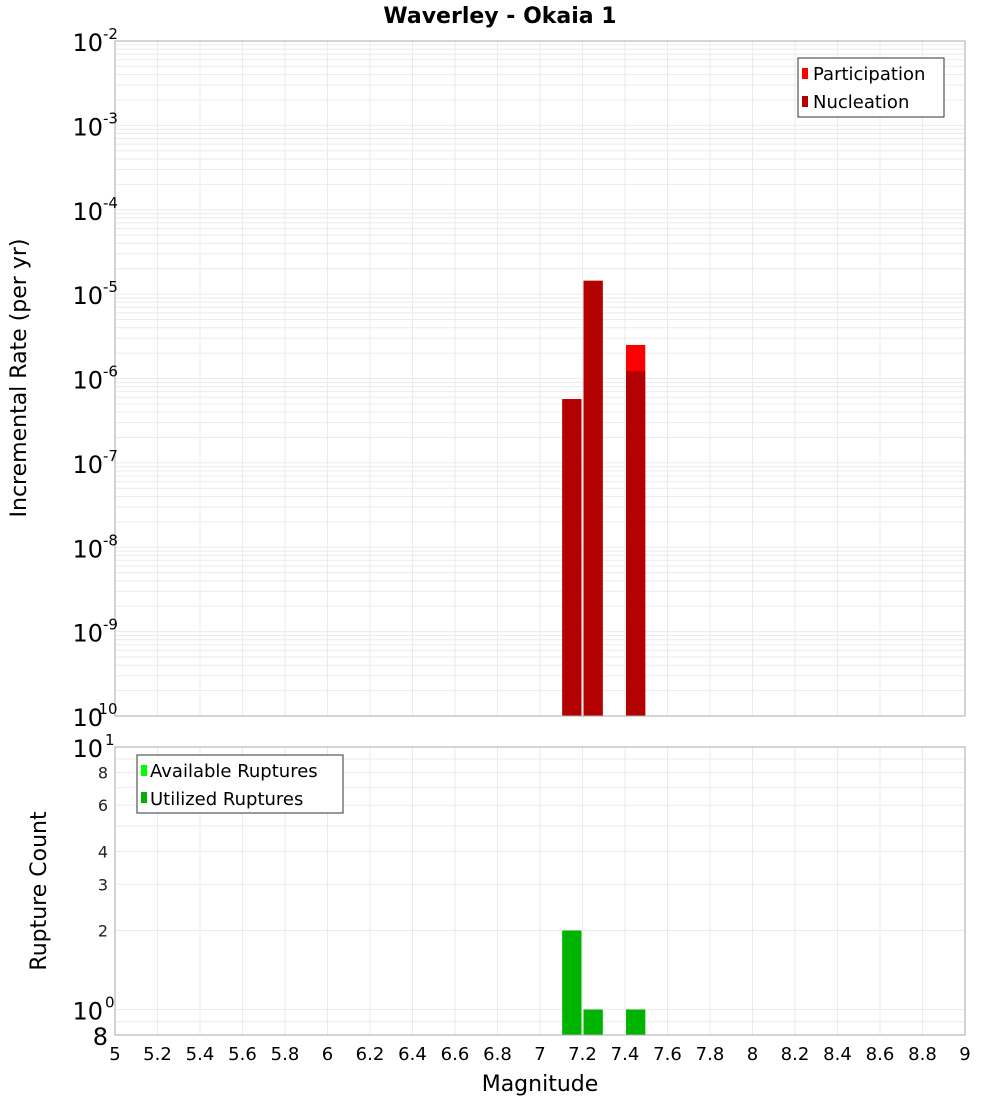 This screenshot has height=1100, width=1000. I want to click on svg-text: -3, so click(110, 118).